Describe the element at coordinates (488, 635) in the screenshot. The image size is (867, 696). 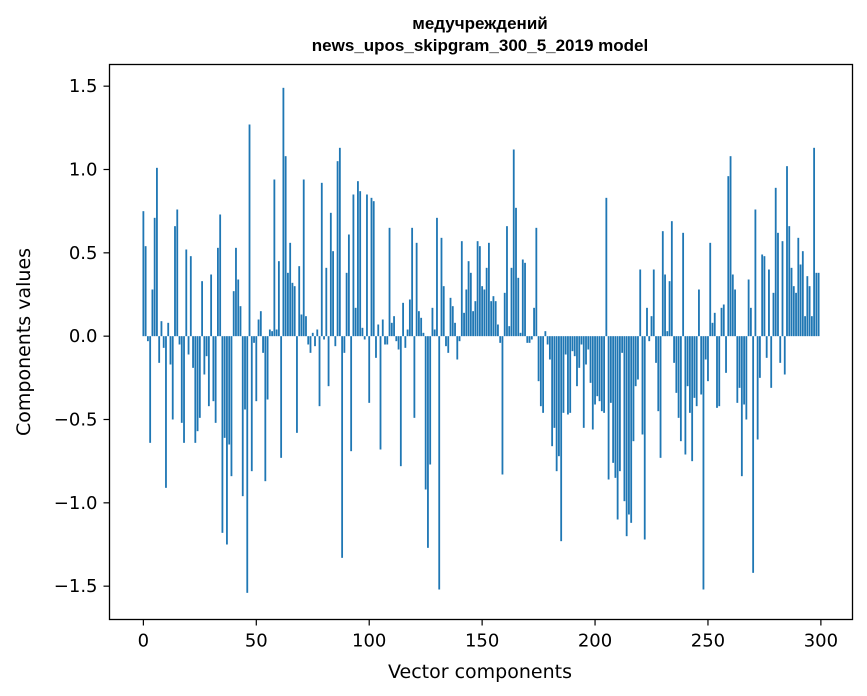
I see `x-axis-ticks: 0 50 100 150 200 250 300` at that location.